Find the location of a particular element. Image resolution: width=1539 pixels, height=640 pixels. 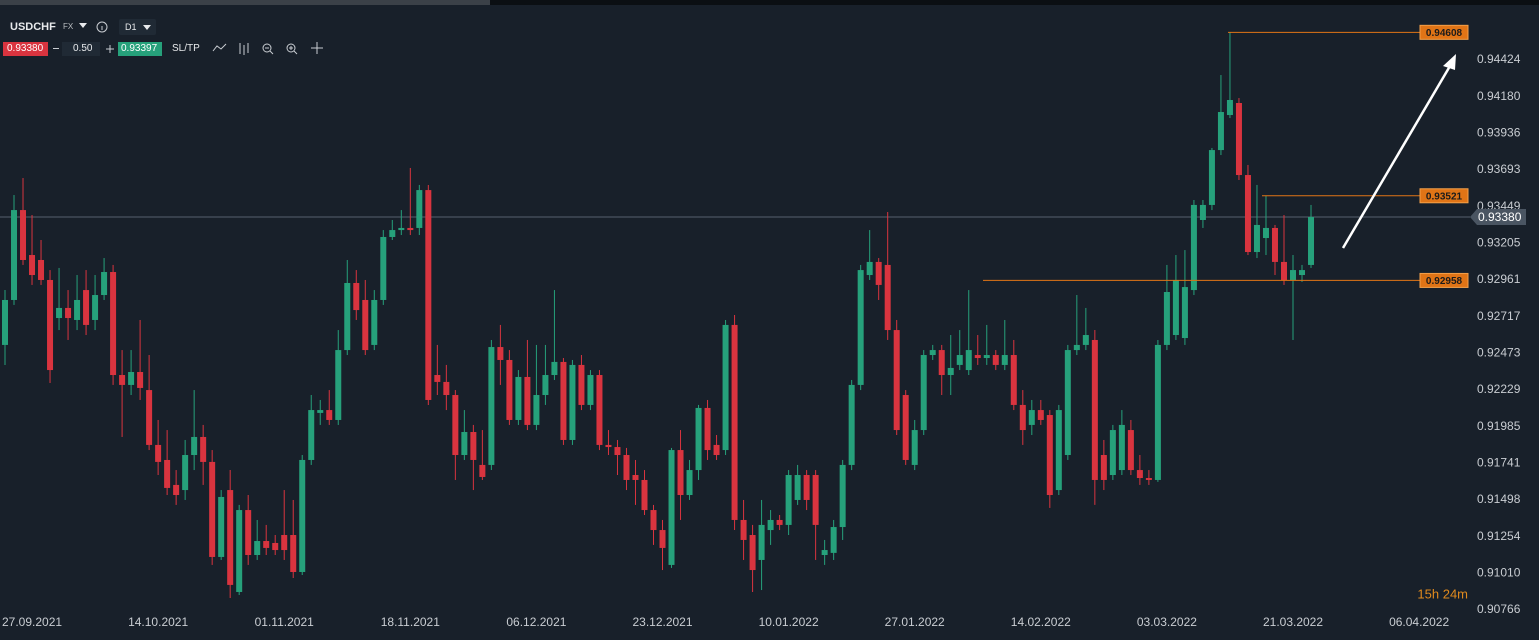

buy-box is located at coordinates (140, 49).